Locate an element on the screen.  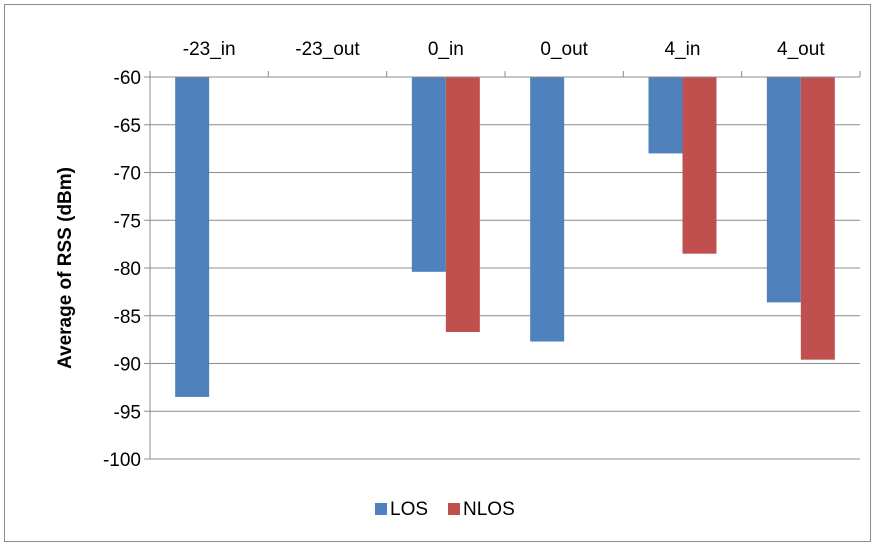
legend-label-nlos: NLOS is located at coordinates (489, 509).